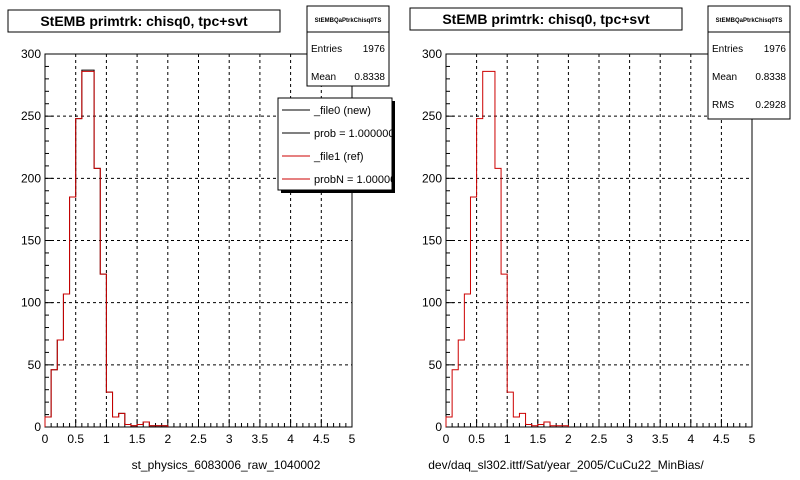  What do you see at coordinates (226, 465) in the screenshot?
I see `x-axis-label: st_physics_6083006_raw_1040002` at bounding box center [226, 465].